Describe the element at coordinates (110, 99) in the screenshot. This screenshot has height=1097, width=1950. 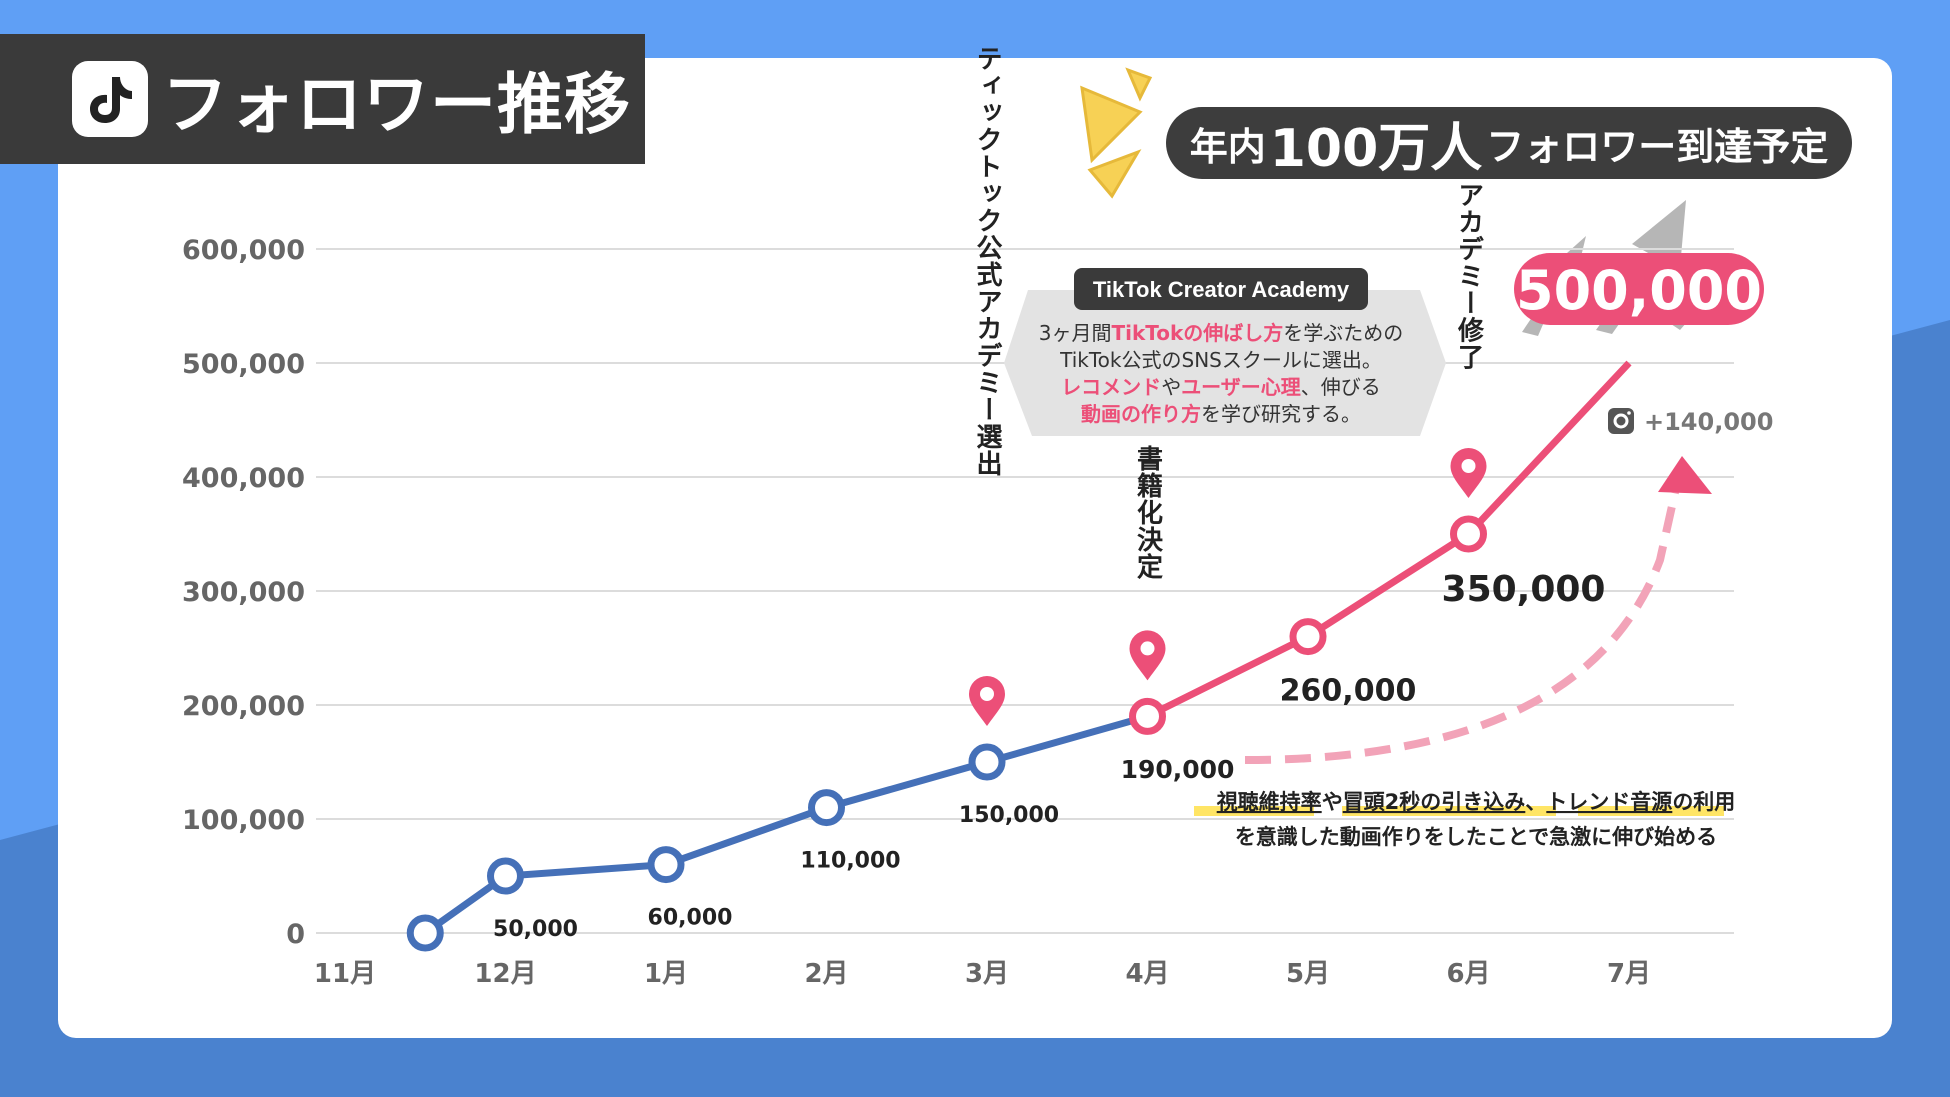
I see `tiktok-icon` at that location.